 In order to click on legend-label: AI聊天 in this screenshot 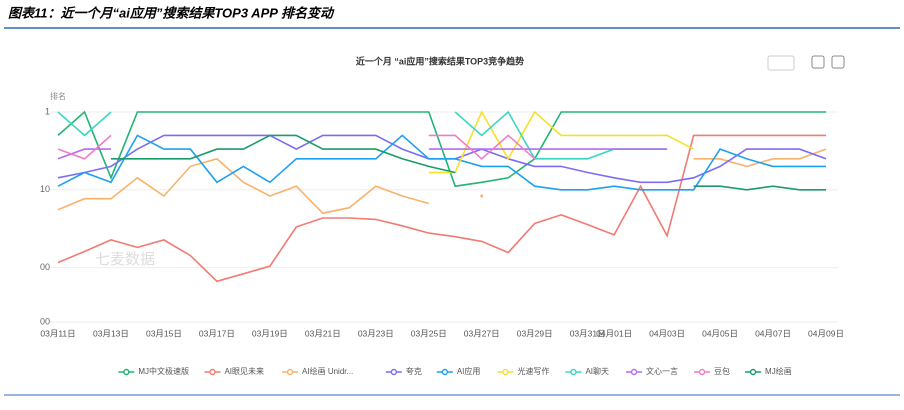, I will do `click(597, 371)`.